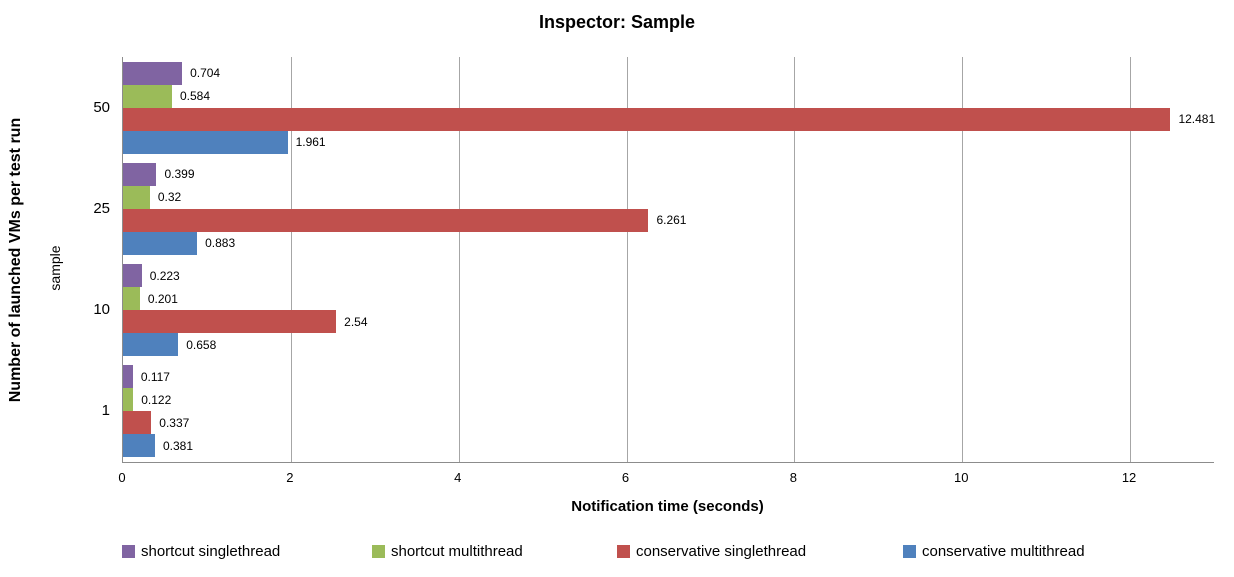 This screenshot has height=577, width=1234. Describe the element at coordinates (617, 22) in the screenshot. I see `chart-title: Inspector: Sample` at that location.